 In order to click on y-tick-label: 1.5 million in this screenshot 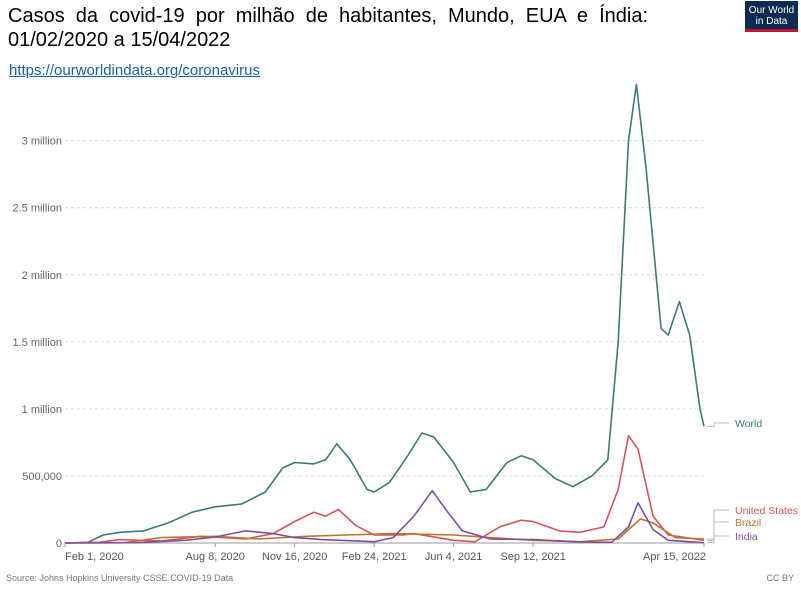, I will do `click(37, 343)`.